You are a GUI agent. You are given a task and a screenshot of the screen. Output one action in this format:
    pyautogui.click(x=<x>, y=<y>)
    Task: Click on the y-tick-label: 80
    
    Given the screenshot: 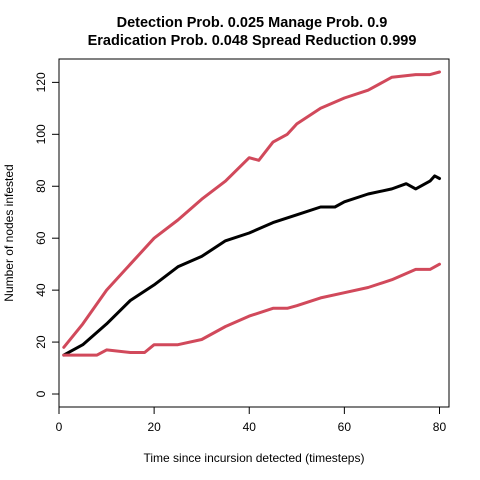 What is the action you would take?
    pyautogui.click(x=41, y=186)
    